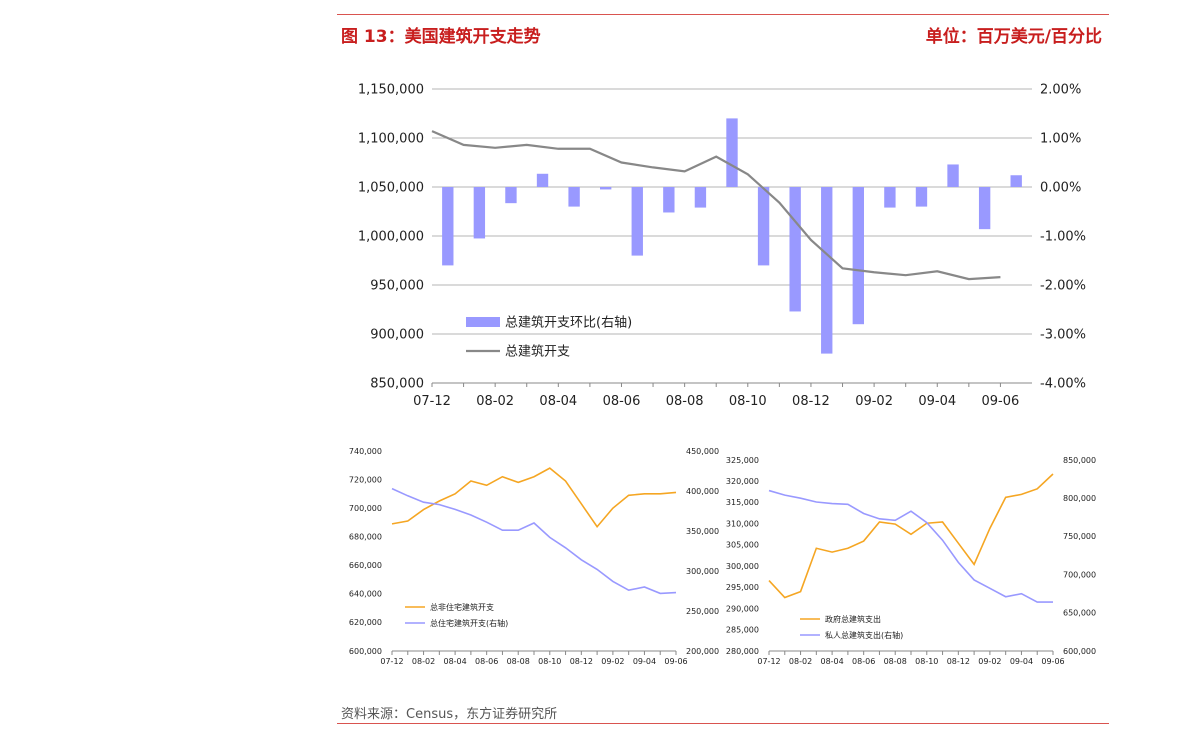 This screenshot has width=1190, height=738. What do you see at coordinates (469, 623) in the screenshot?
I see `legend-label: 总住宅建筑开支(右轴)` at bounding box center [469, 623].